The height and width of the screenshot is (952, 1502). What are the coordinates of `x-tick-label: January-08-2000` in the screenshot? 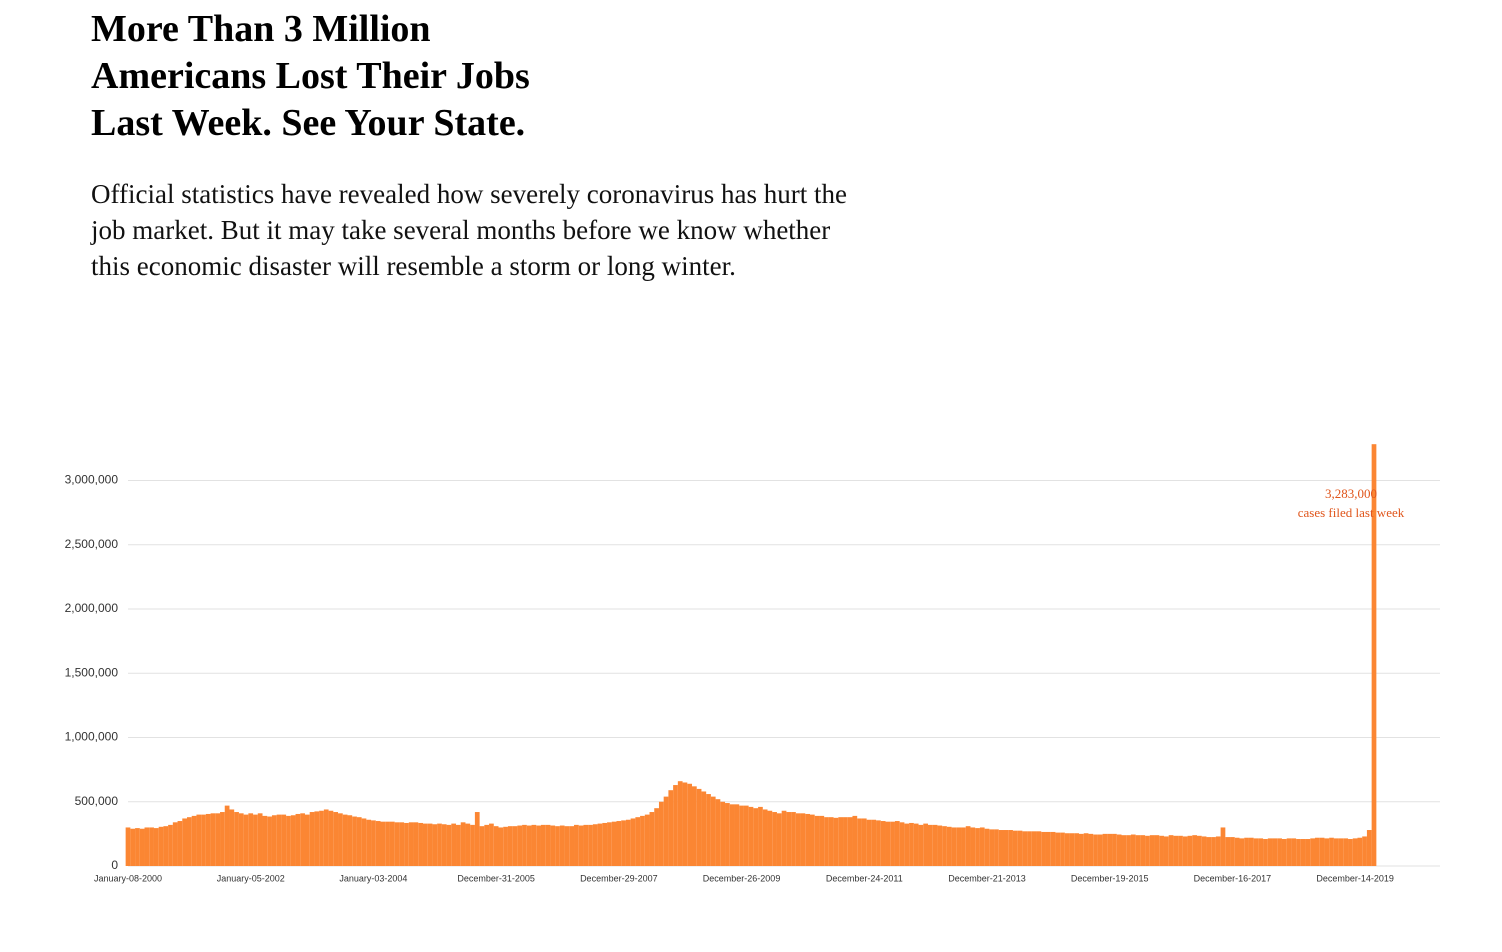 It's located at (128, 878).